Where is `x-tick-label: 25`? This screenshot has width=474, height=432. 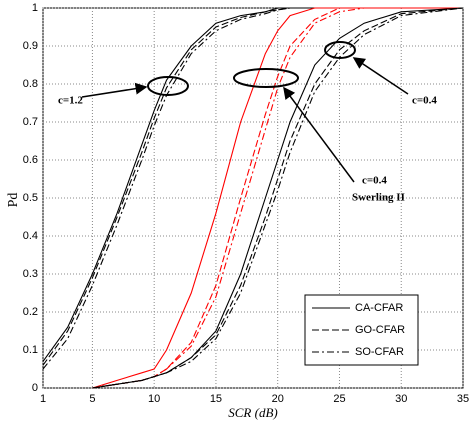
x-tick-label: 25 is located at coordinates (339, 399).